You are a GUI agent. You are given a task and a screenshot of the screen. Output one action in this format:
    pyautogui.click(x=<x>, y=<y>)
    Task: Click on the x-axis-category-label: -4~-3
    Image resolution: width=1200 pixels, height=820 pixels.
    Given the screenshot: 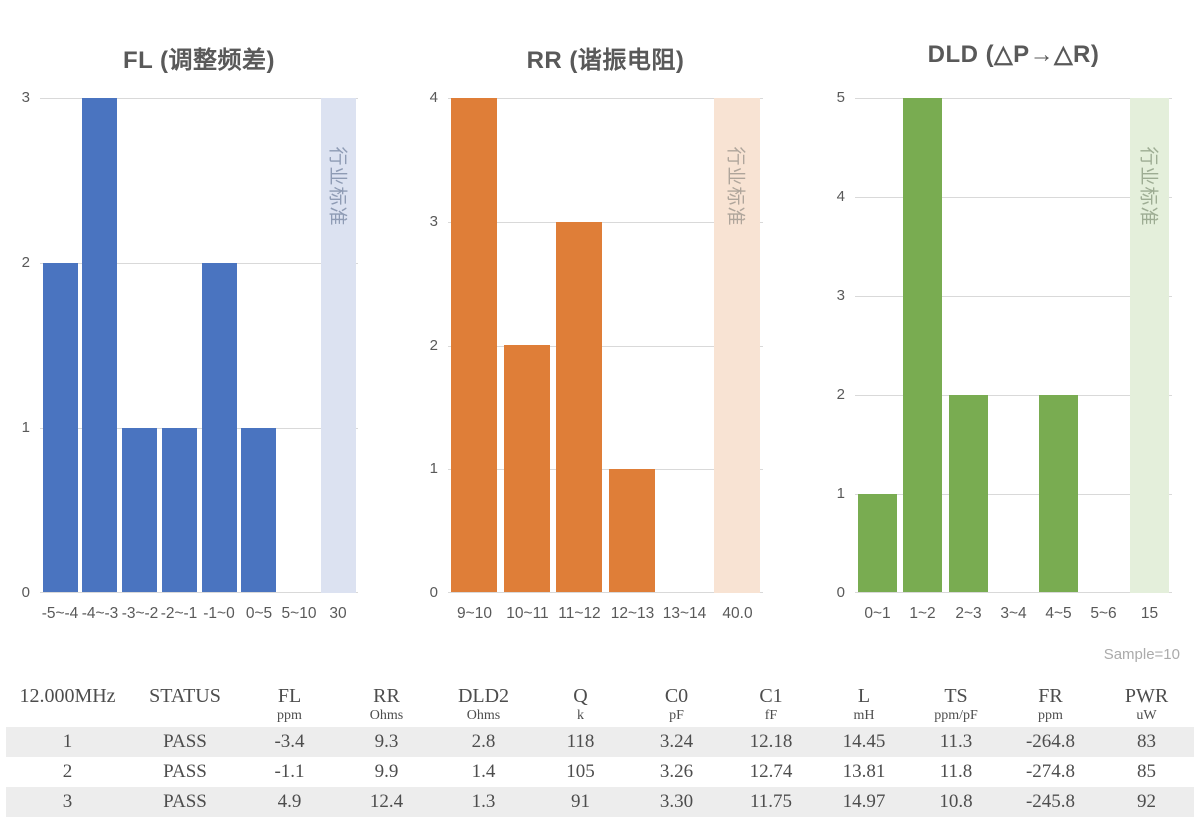 What is the action you would take?
    pyautogui.click(x=100, y=613)
    